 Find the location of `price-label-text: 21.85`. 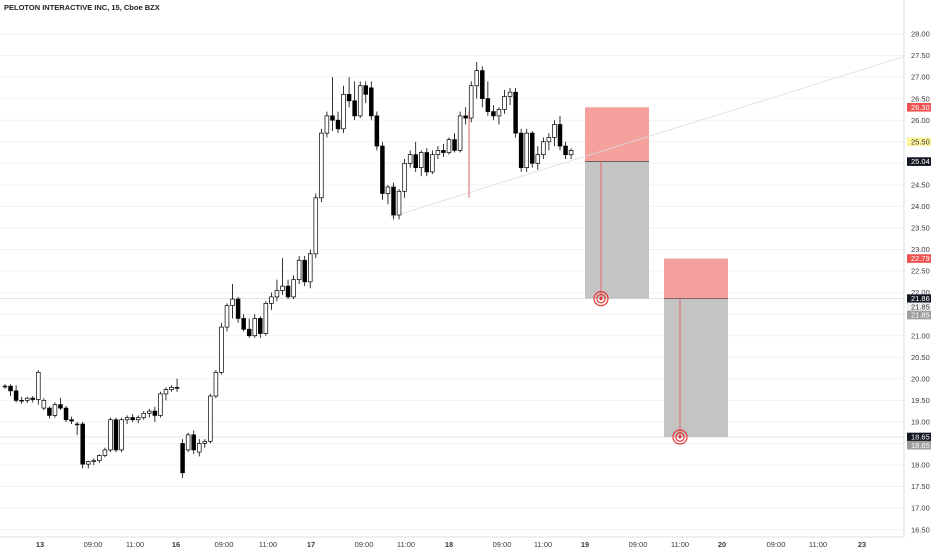

price-label-text: 21.85 is located at coordinates (920, 306).